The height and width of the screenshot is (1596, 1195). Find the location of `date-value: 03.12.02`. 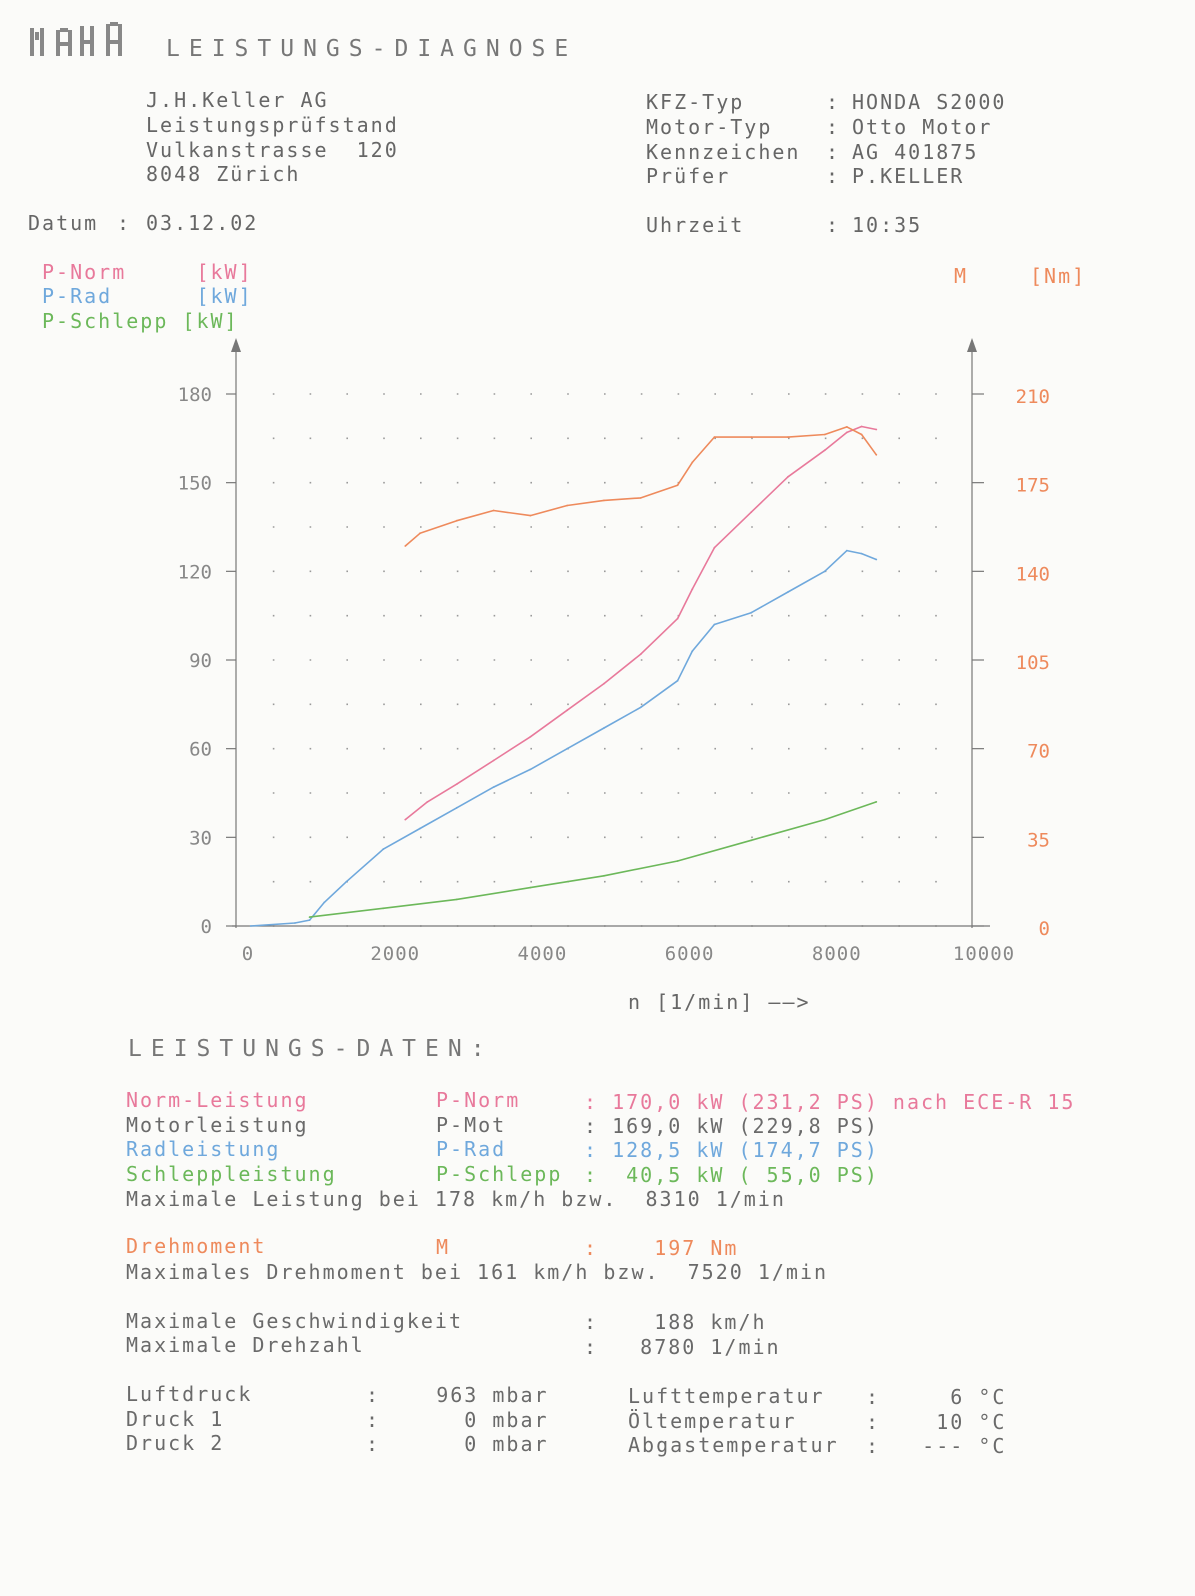

date-value: 03.12.02 is located at coordinates (202, 223).